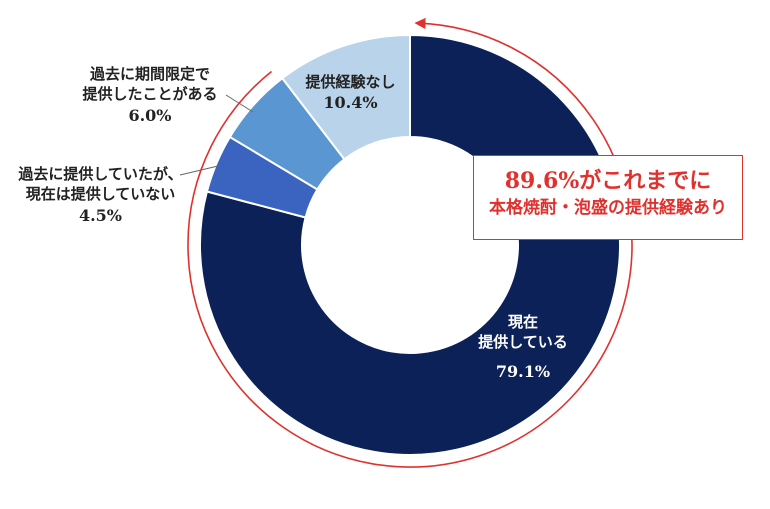 This screenshot has width=770, height=509. What do you see at coordinates (100, 215) in the screenshot?
I see `label-past-value: 4.5%` at bounding box center [100, 215].